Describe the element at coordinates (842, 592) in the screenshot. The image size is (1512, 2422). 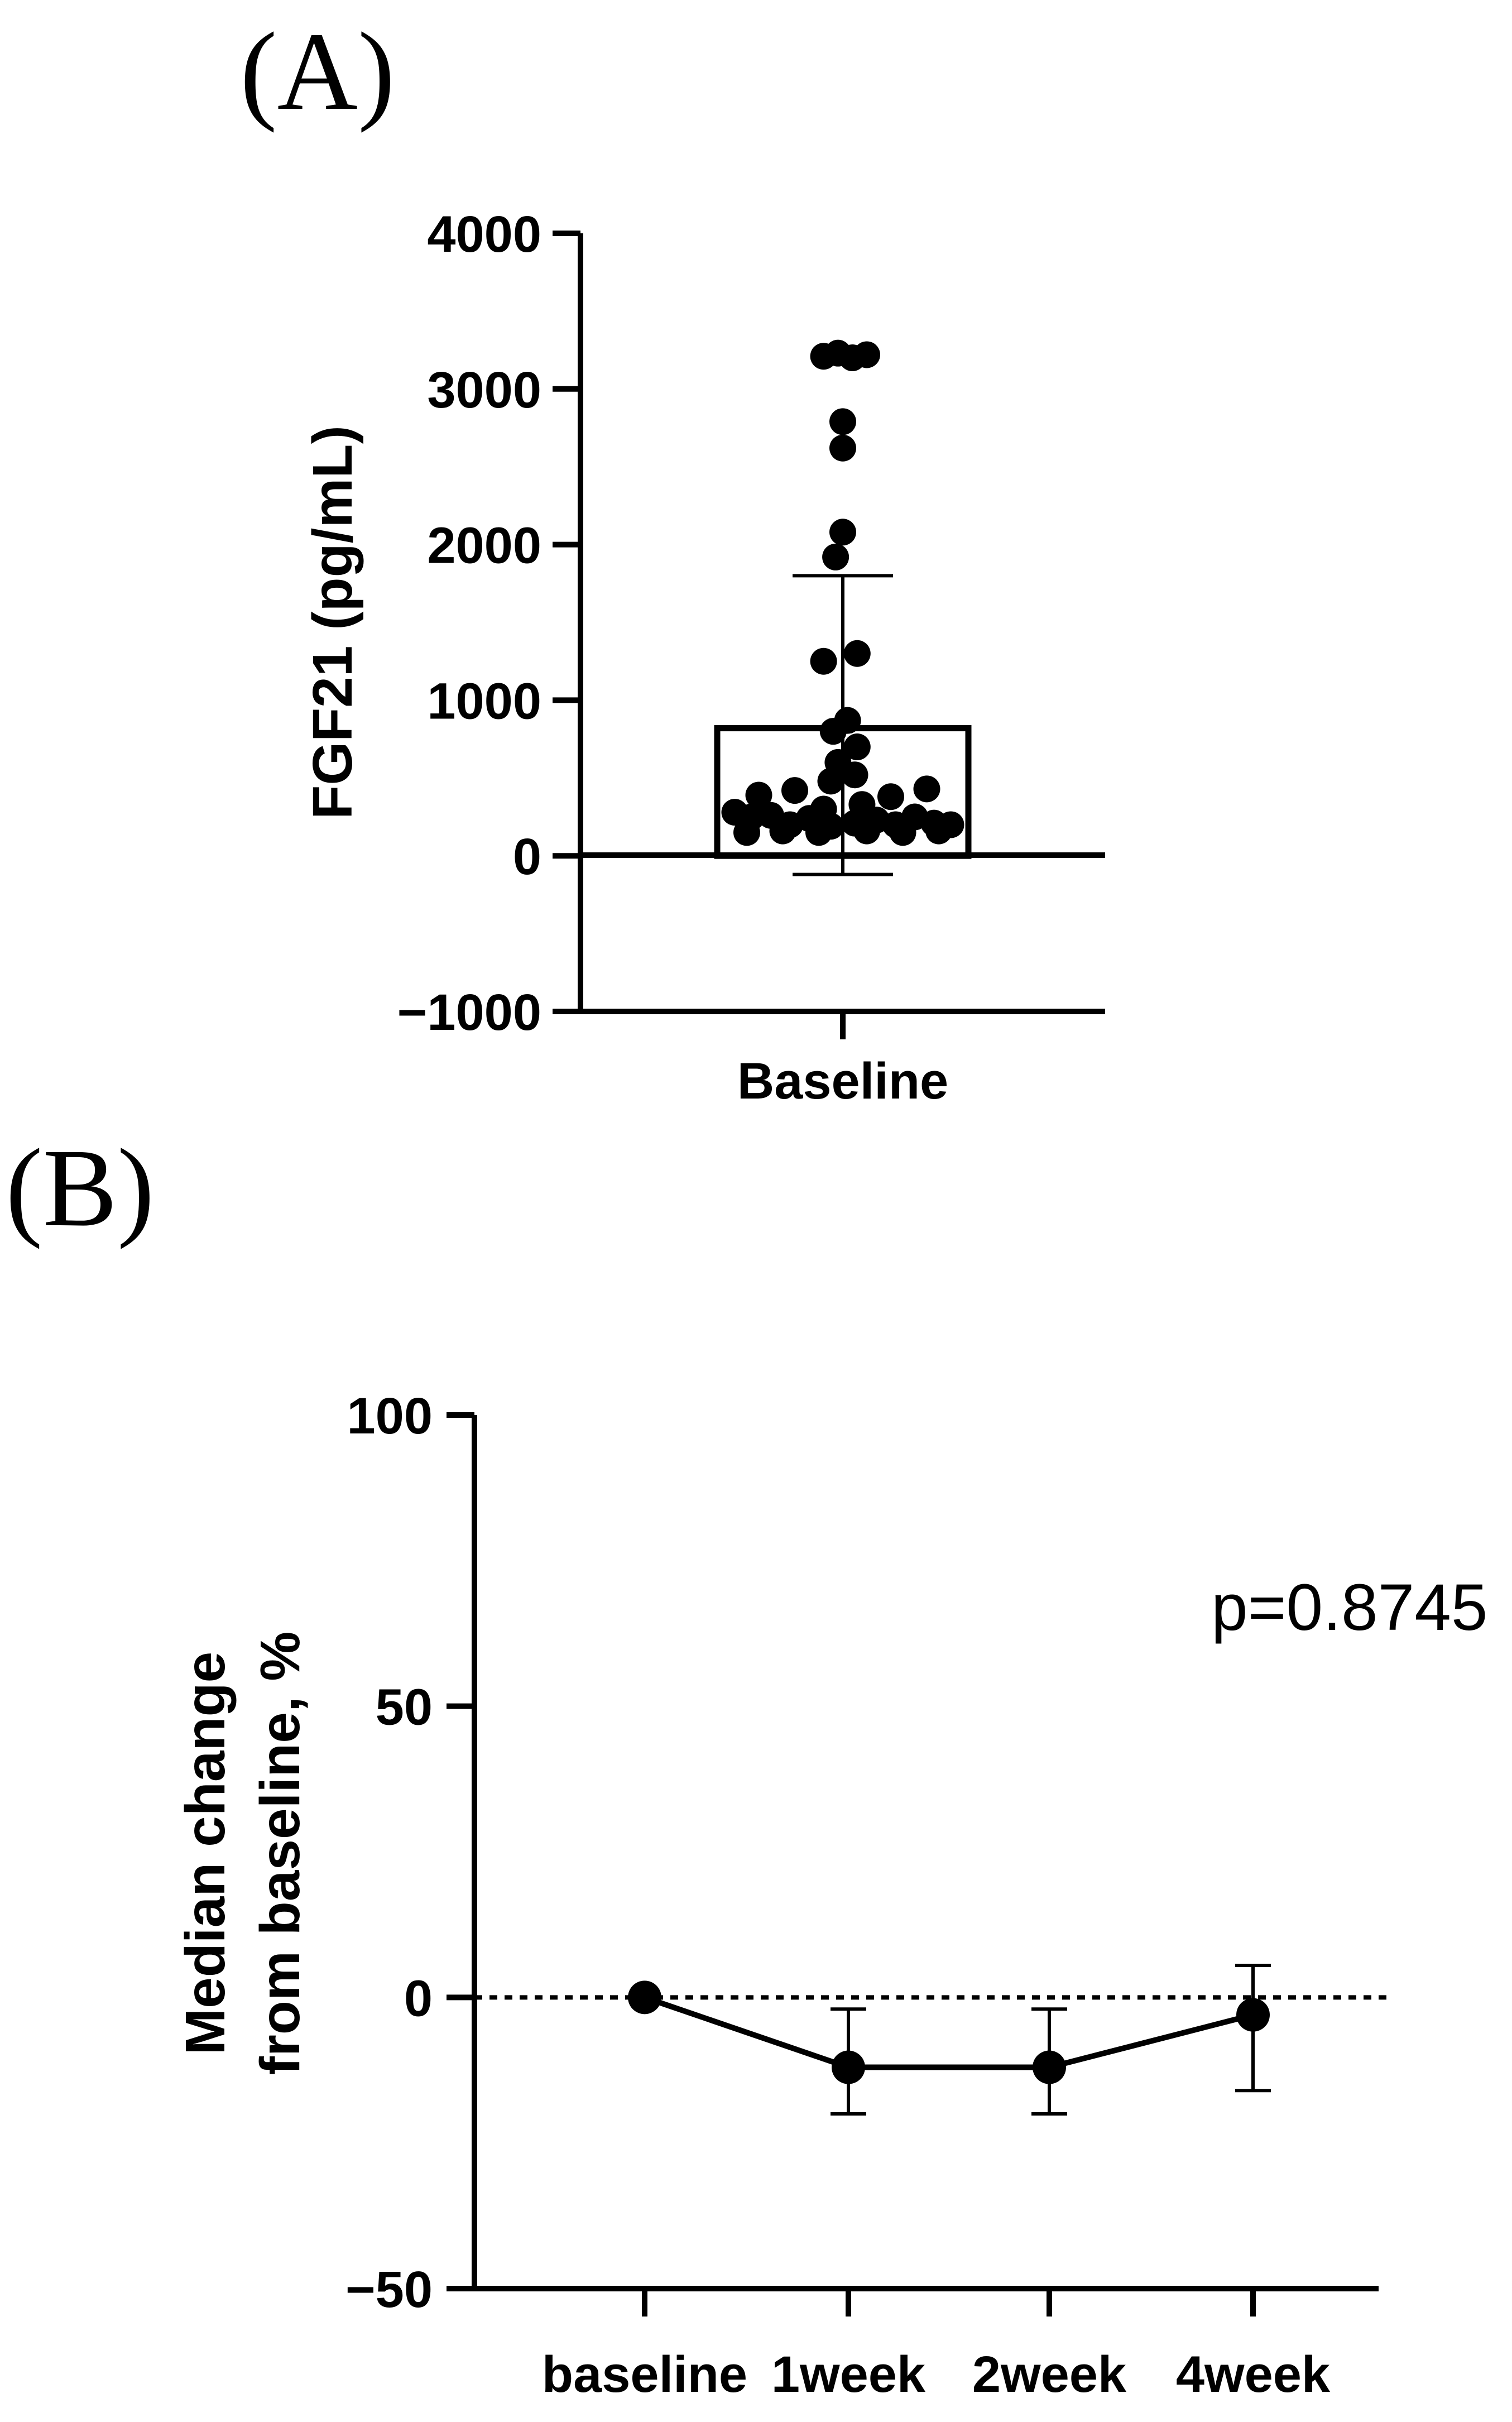
I see `panel-a-points` at that location.